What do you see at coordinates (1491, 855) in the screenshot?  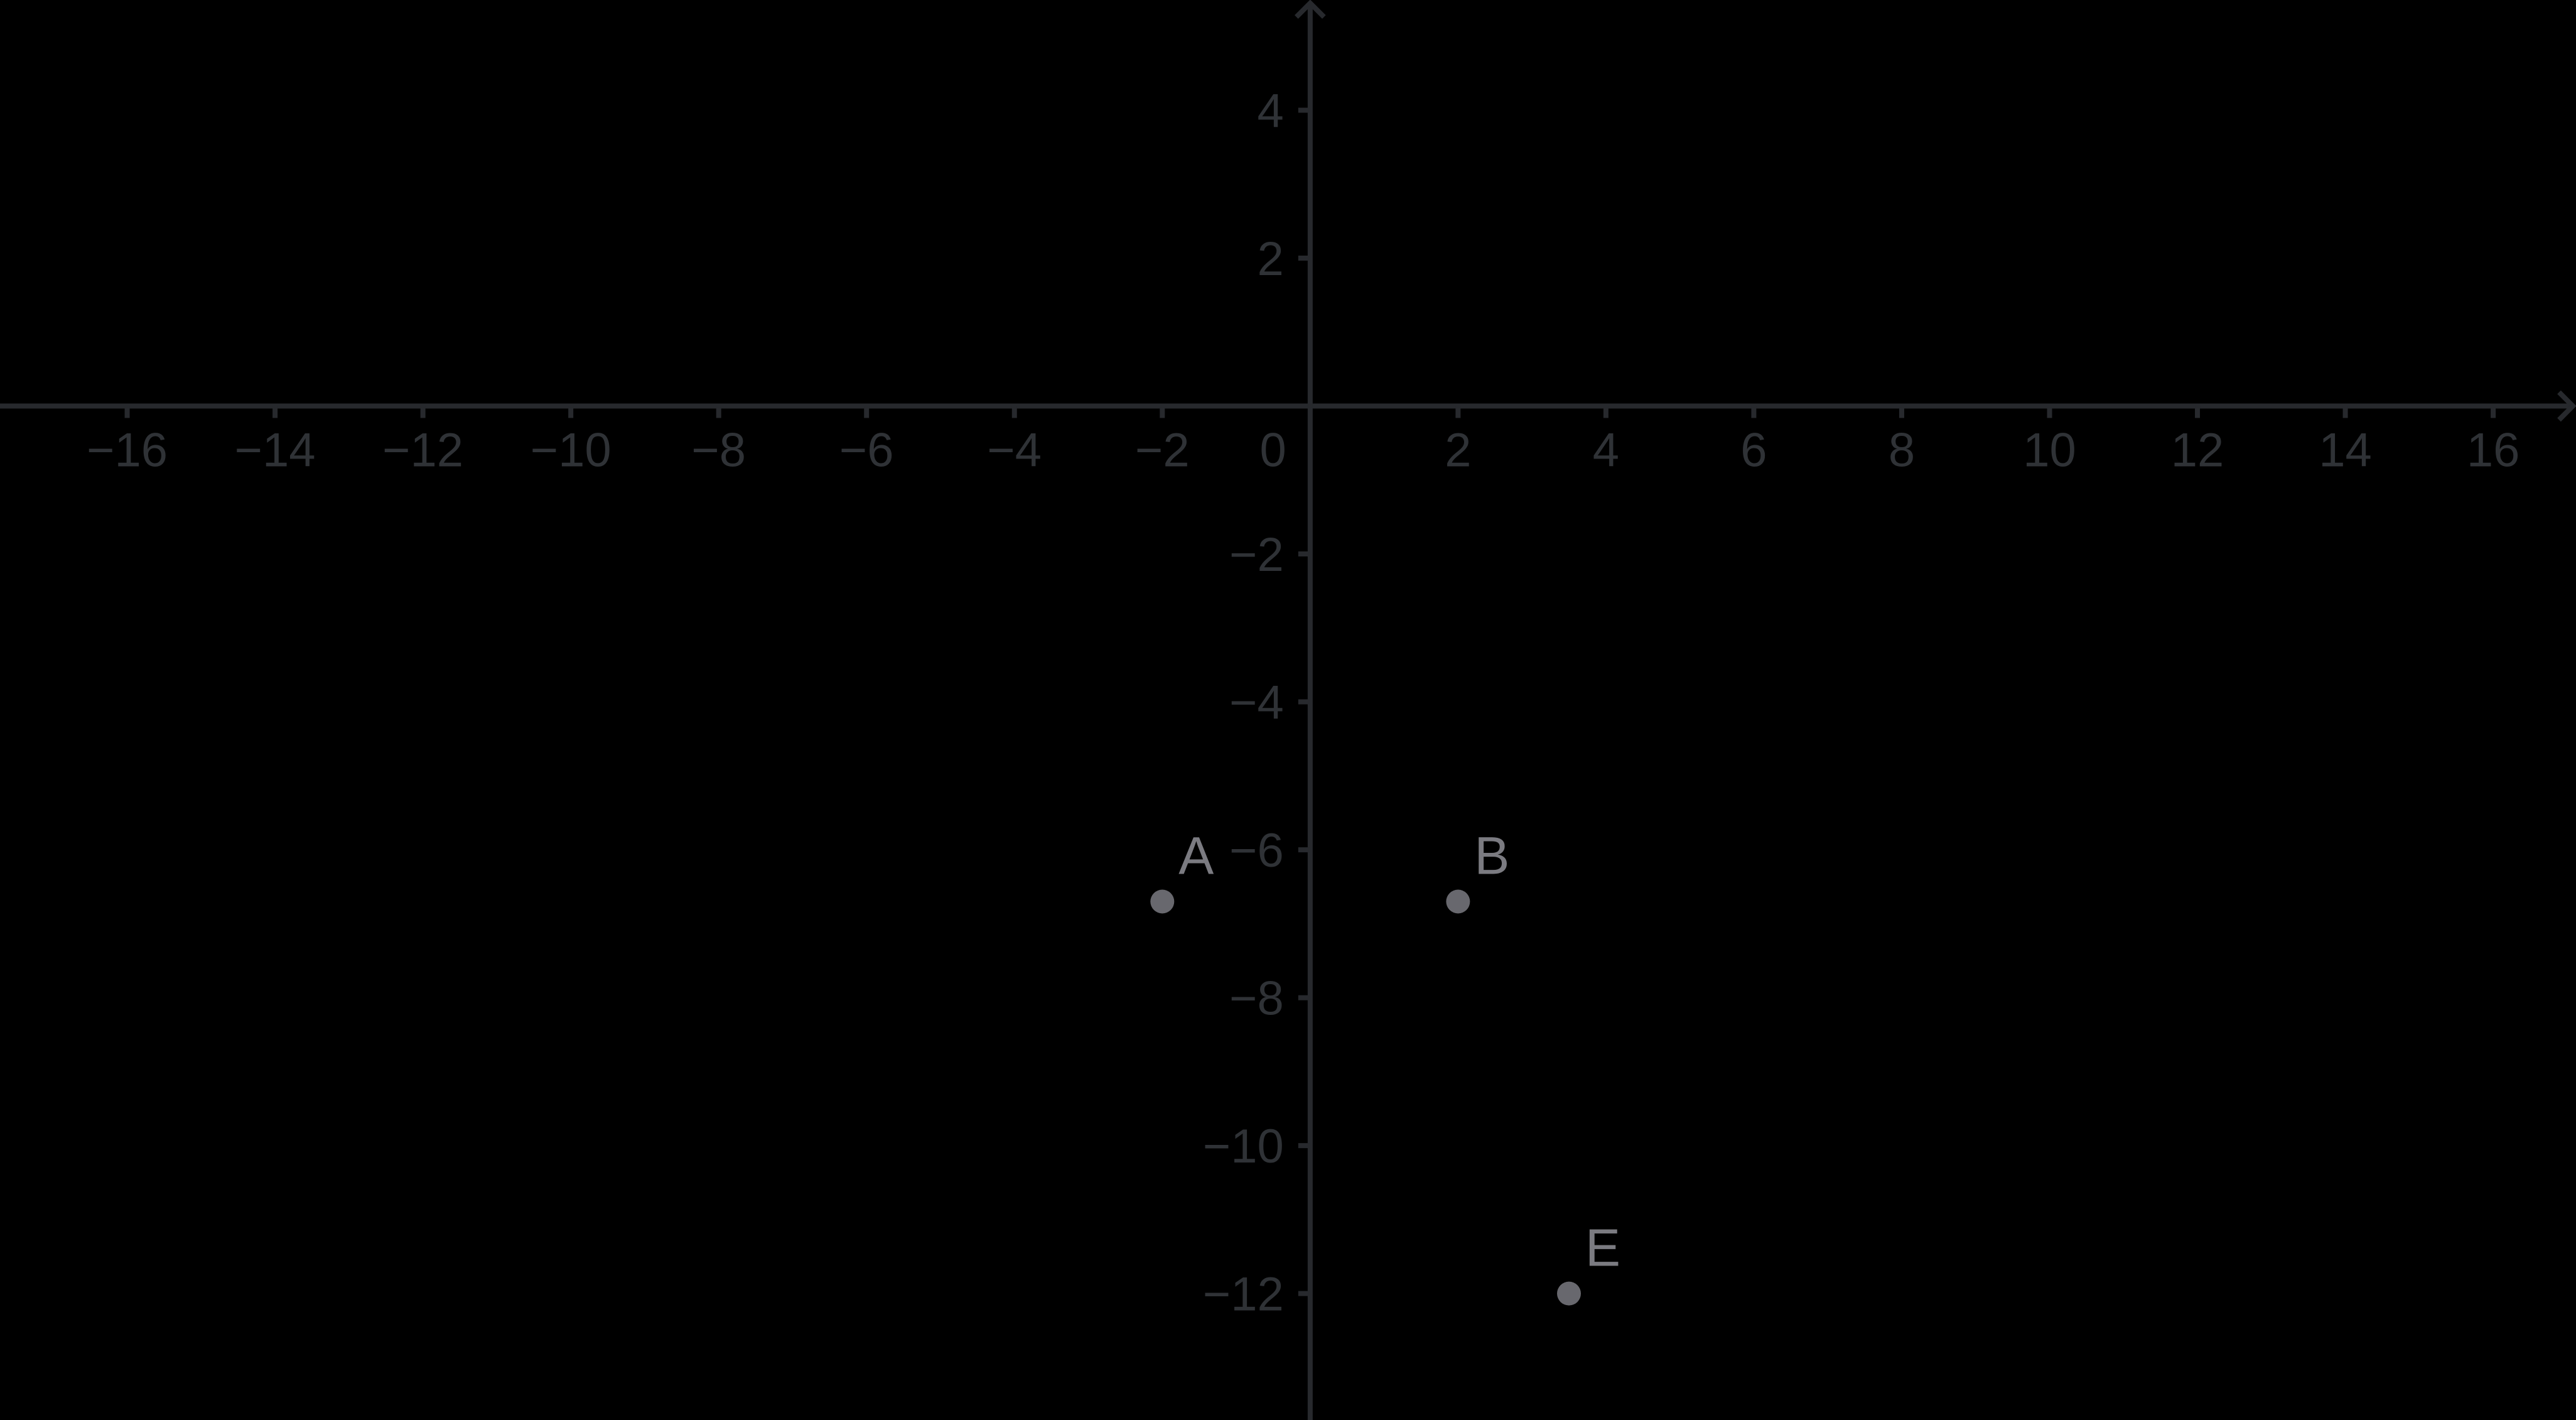 I see `point-label-B: B` at bounding box center [1491, 855].